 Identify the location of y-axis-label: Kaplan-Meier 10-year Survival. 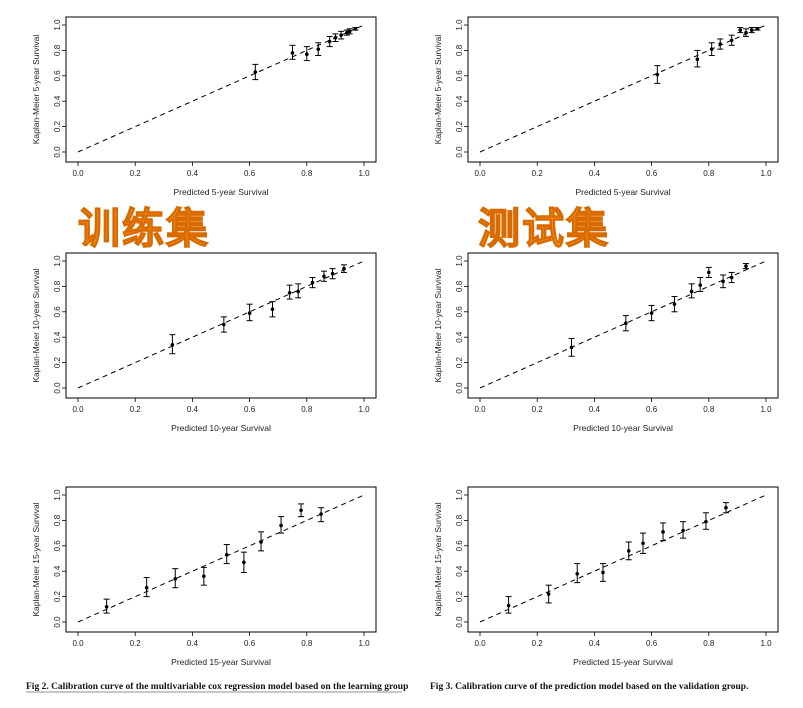
(438, 325).